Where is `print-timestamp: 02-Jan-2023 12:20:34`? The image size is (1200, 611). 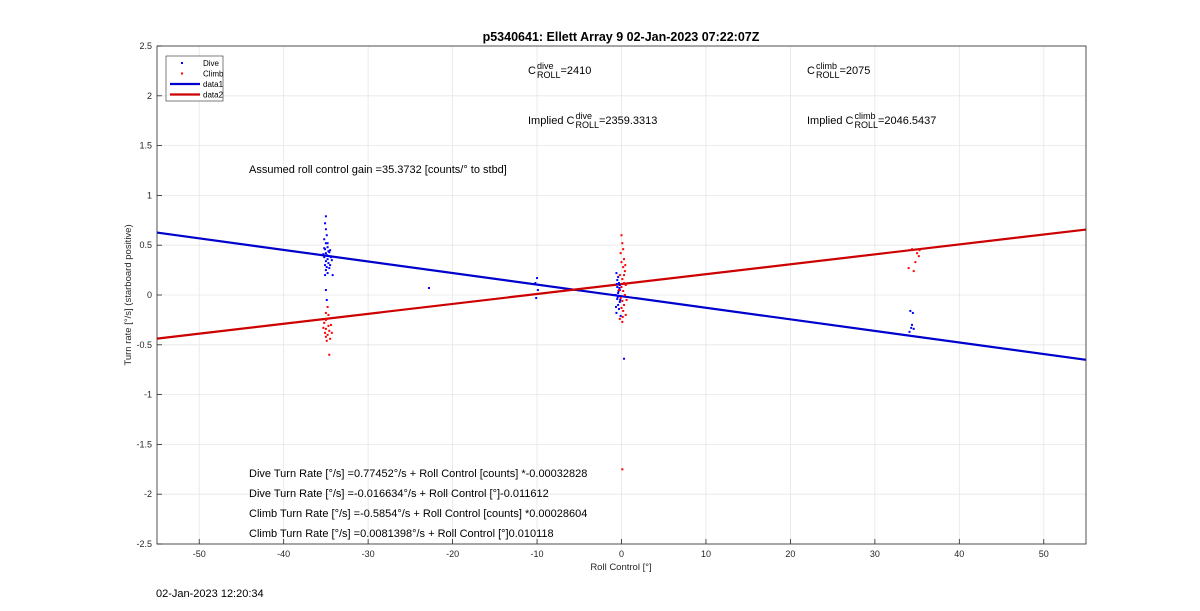 print-timestamp: 02-Jan-2023 12:20:34 is located at coordinates (210, 594).